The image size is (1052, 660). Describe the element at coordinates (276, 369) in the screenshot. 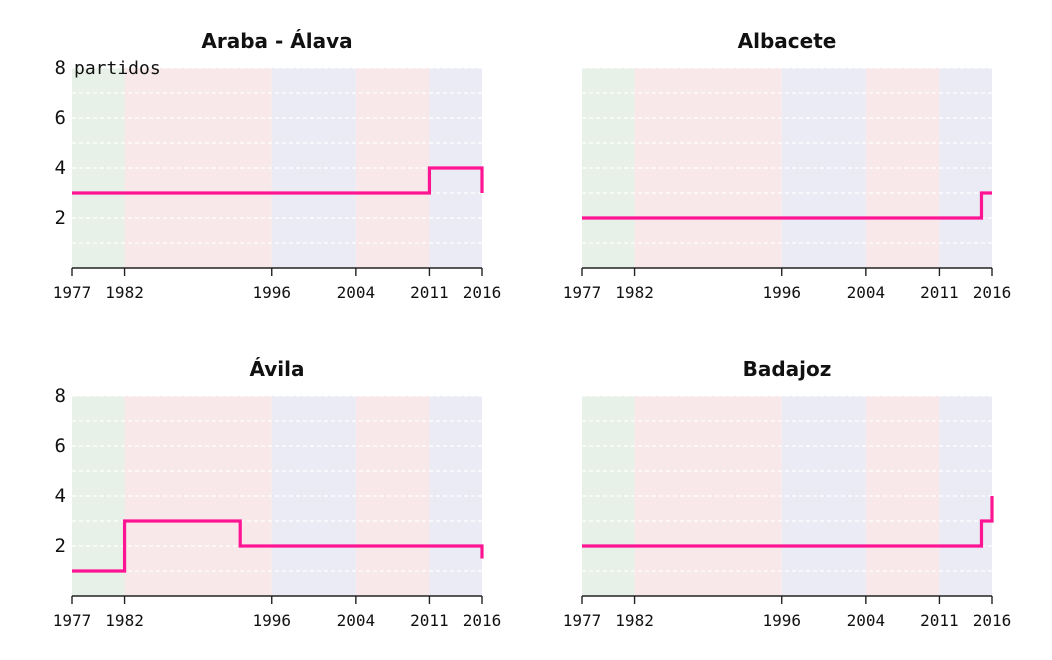

I see `panel-title: Ávila` at that location.